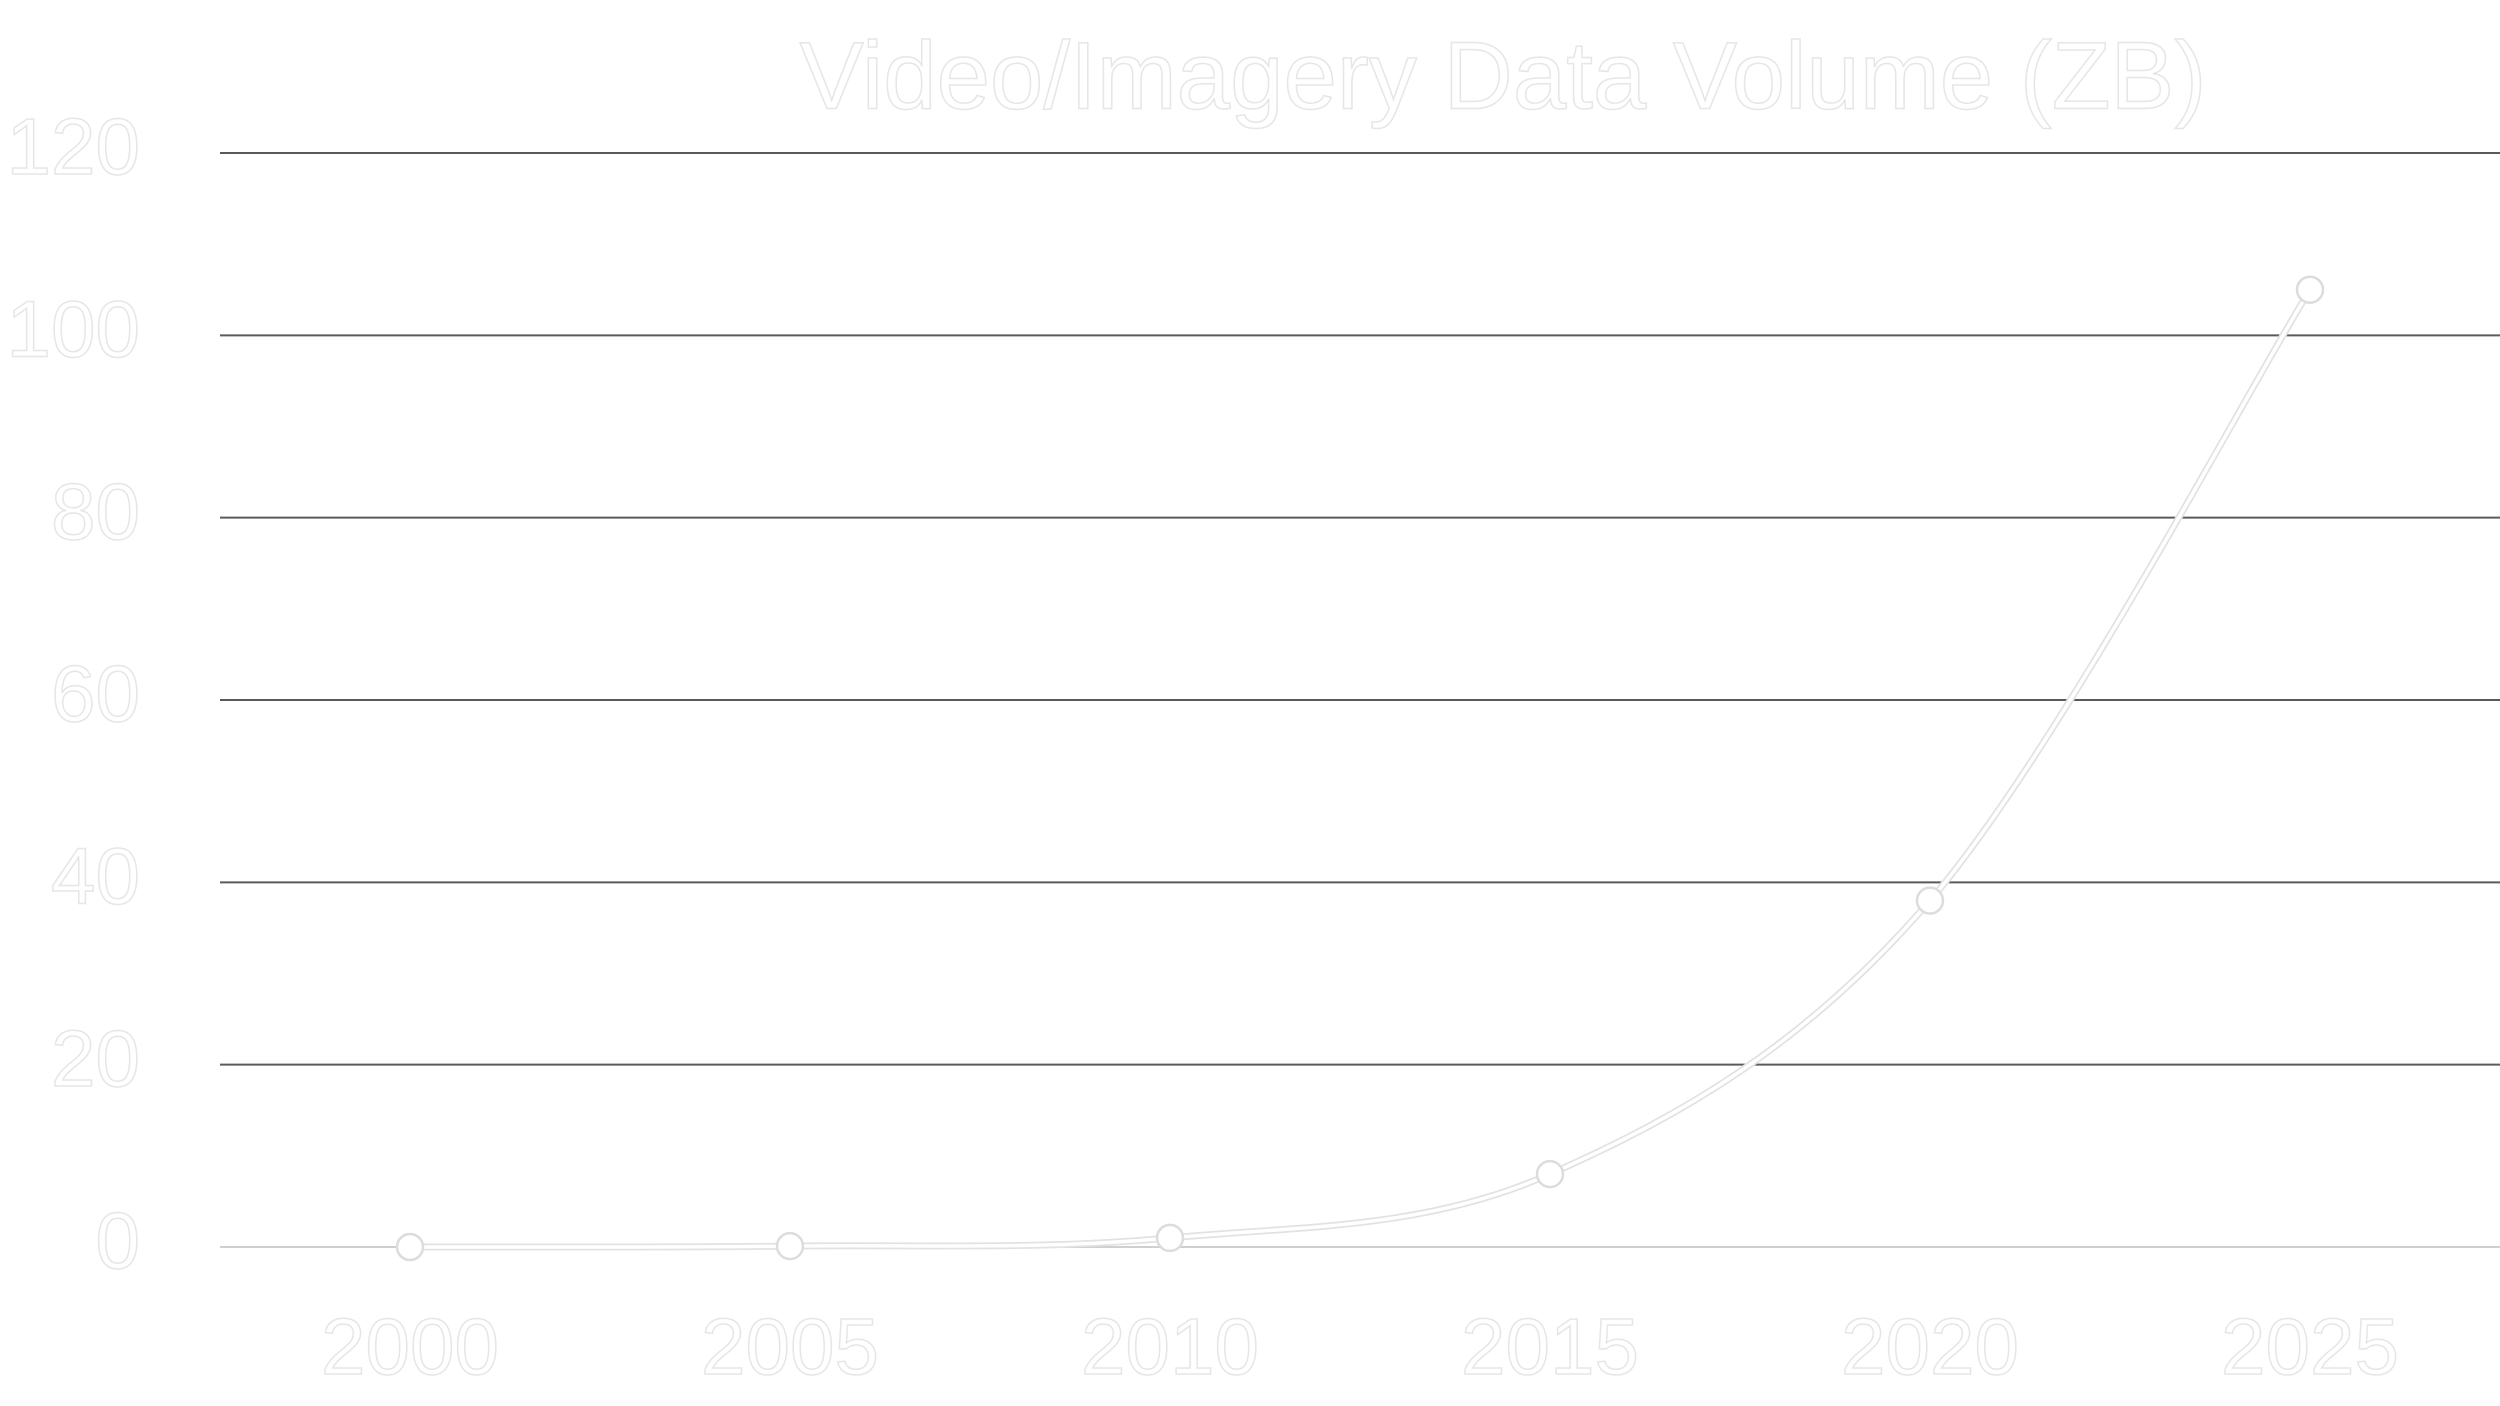 This screenshot has width=2500, height=1406. I want to click on y-tick-label: 20, so click(95, 1058).